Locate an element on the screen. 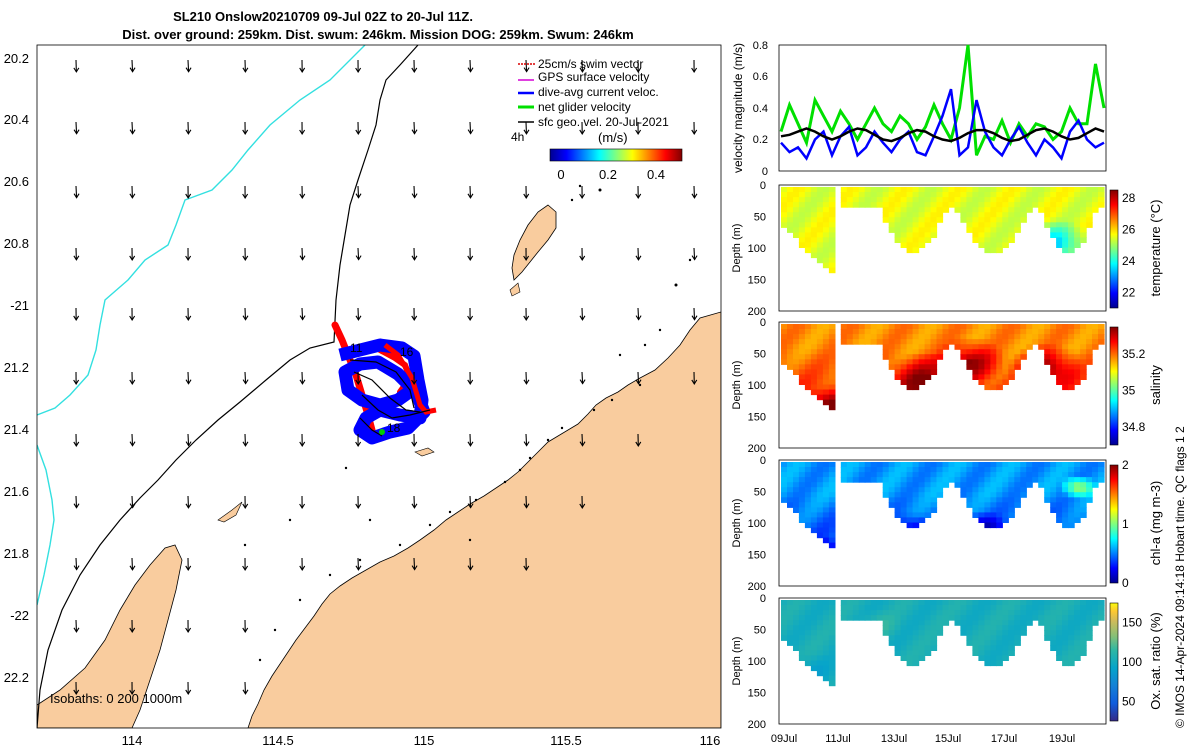 The height and width of the screenshot is (750, 1200). velocity-ytick: 0.8 is located at coordinates (760, 46).